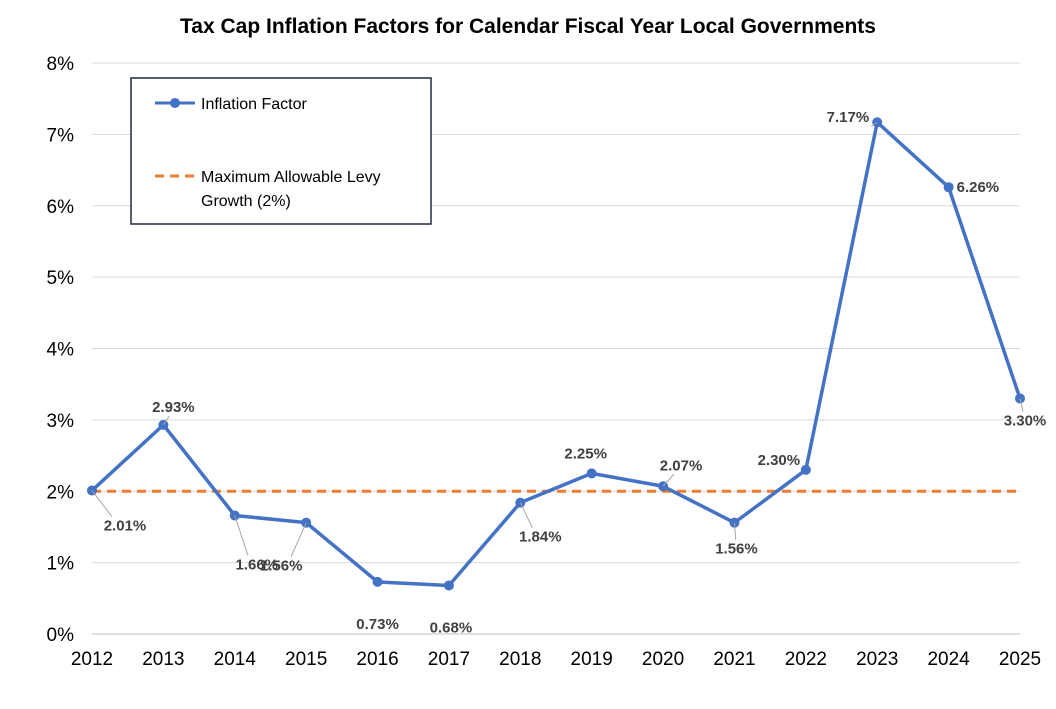 The image size is (1056, 709). Describe the element at coordinates (520, 659) in the screenshot. I see `x-tick-label: 2018` at that location.